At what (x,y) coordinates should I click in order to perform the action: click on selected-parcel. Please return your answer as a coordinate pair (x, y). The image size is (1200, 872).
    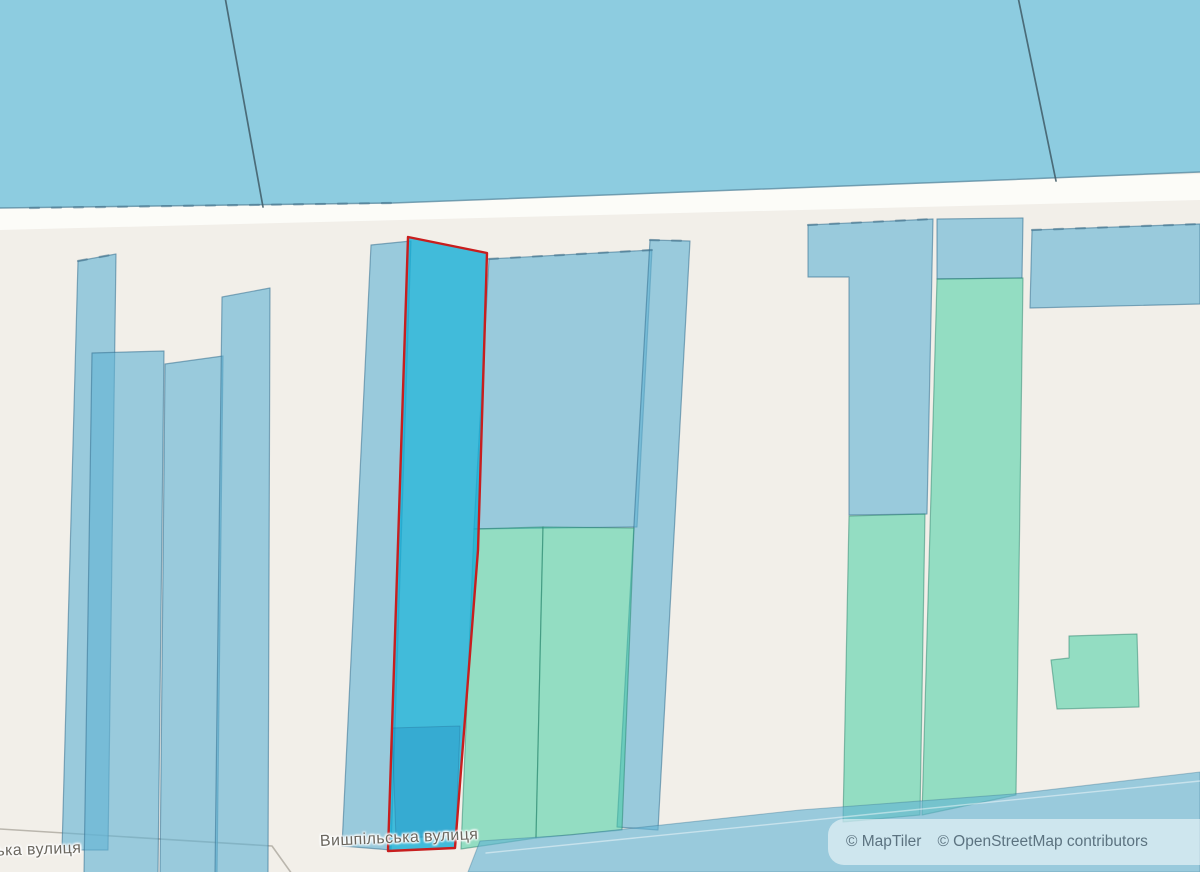
    Looking at the image, I should click on (437, 544).